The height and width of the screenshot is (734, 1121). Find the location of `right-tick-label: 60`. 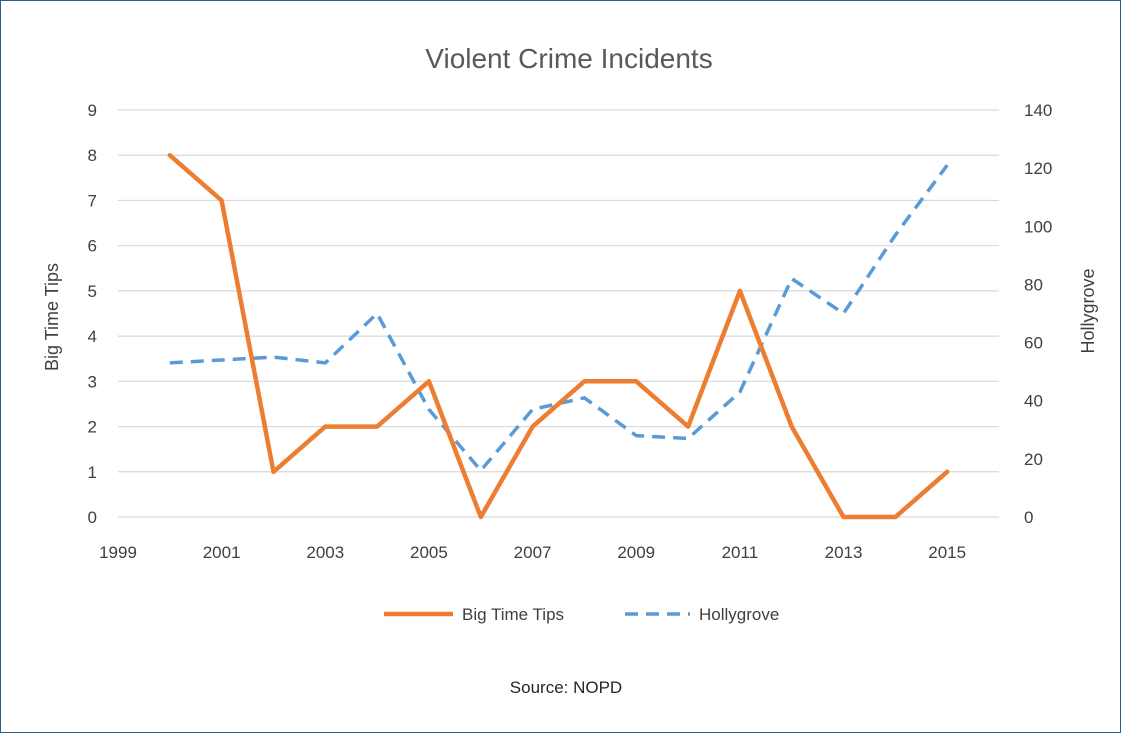

right-tick-label: 60 is located at coordinates (1033, 343).